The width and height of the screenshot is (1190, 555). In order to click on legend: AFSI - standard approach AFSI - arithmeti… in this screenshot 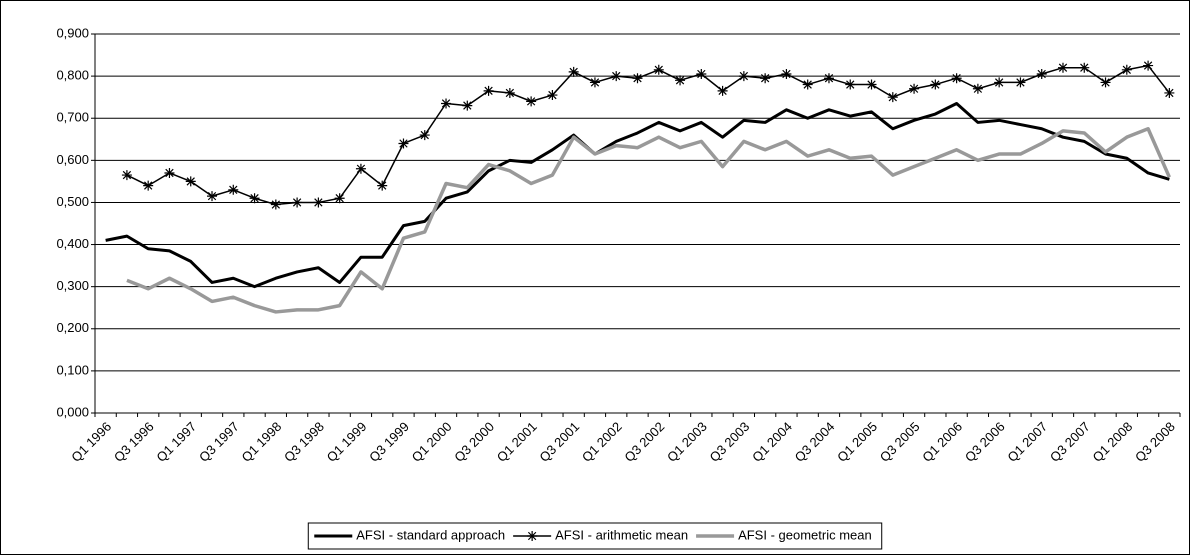, I will do `click(595, 536)`.